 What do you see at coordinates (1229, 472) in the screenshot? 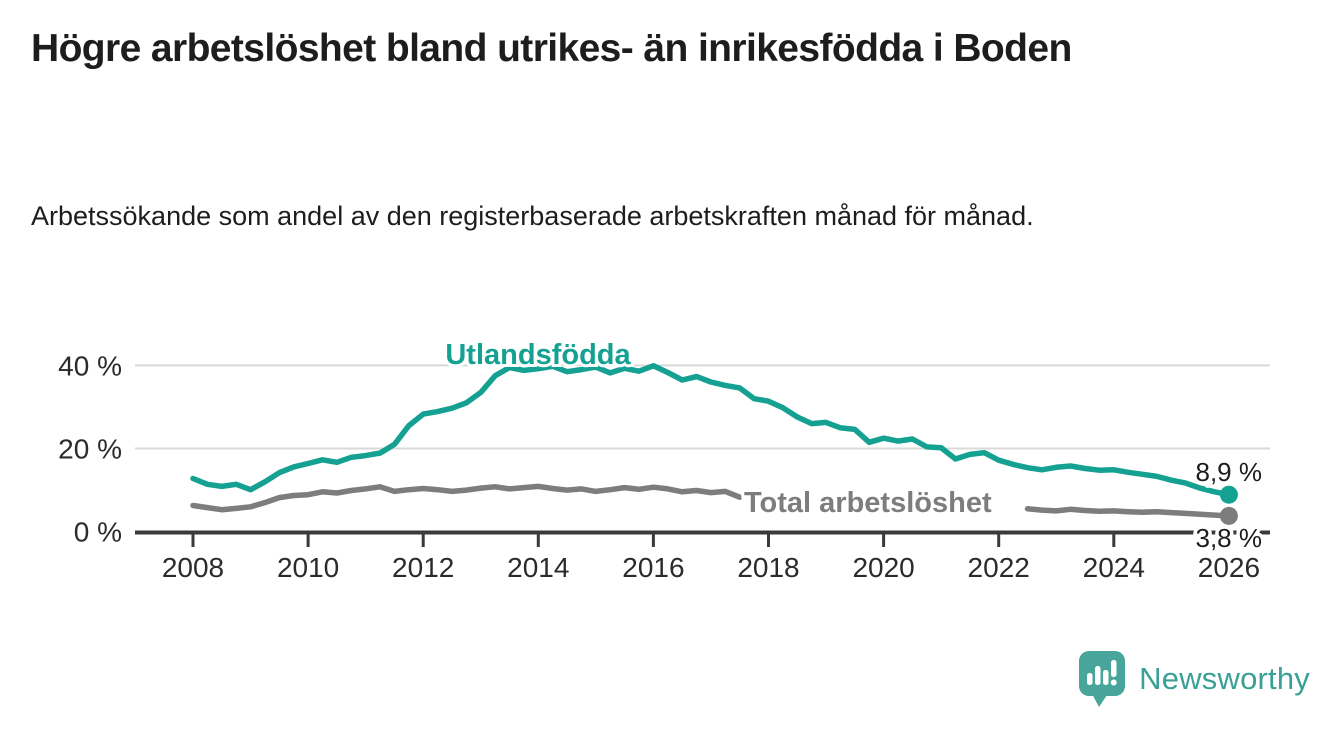
I see `value-label-utlandsfodda: 8,9 %` at bounding box center [1229, 472].